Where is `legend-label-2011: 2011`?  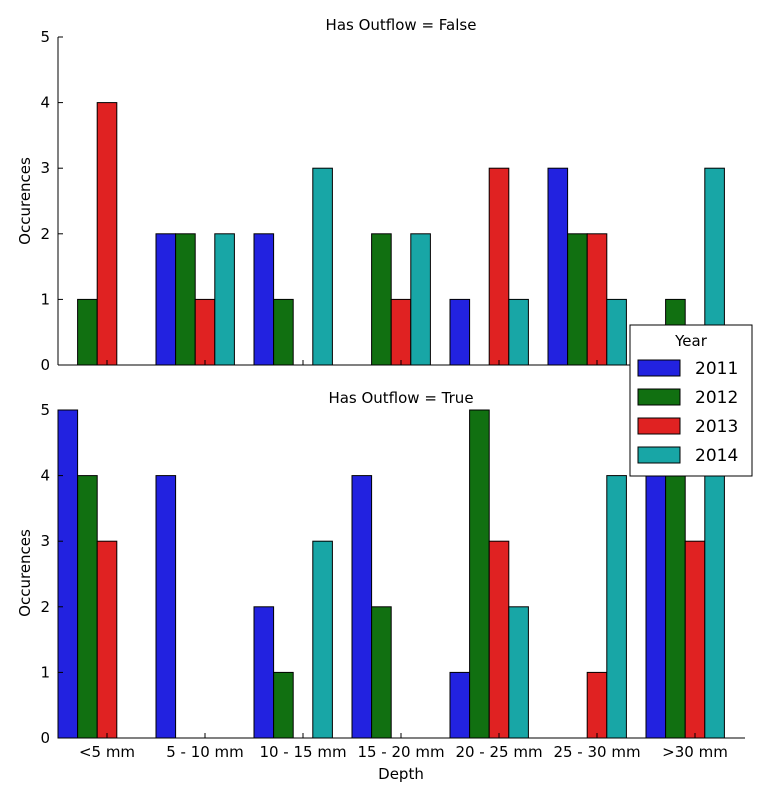 legend-label-2011: 2011 is located at coordinates (716, 369).